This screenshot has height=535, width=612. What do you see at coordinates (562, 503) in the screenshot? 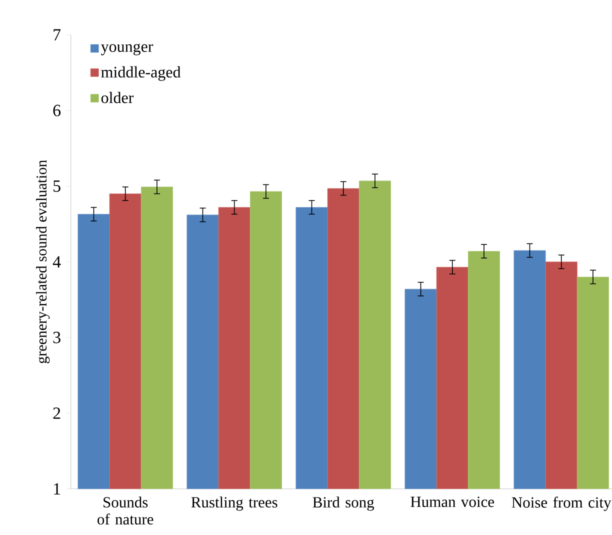
I see `x-tick-label: Noise from city` at bounding box center [562, 503].